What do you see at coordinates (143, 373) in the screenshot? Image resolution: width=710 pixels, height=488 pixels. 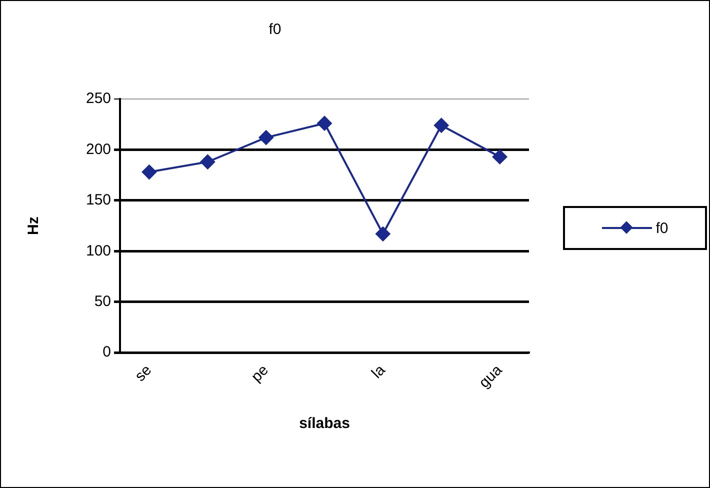 I see `x-tick-label: se` at bounding box center [143, 373].